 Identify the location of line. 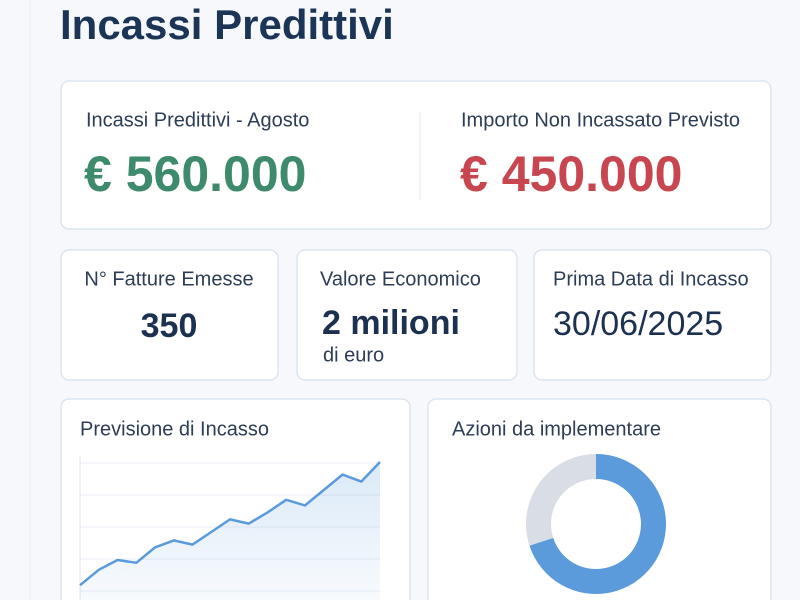
(230, 524).